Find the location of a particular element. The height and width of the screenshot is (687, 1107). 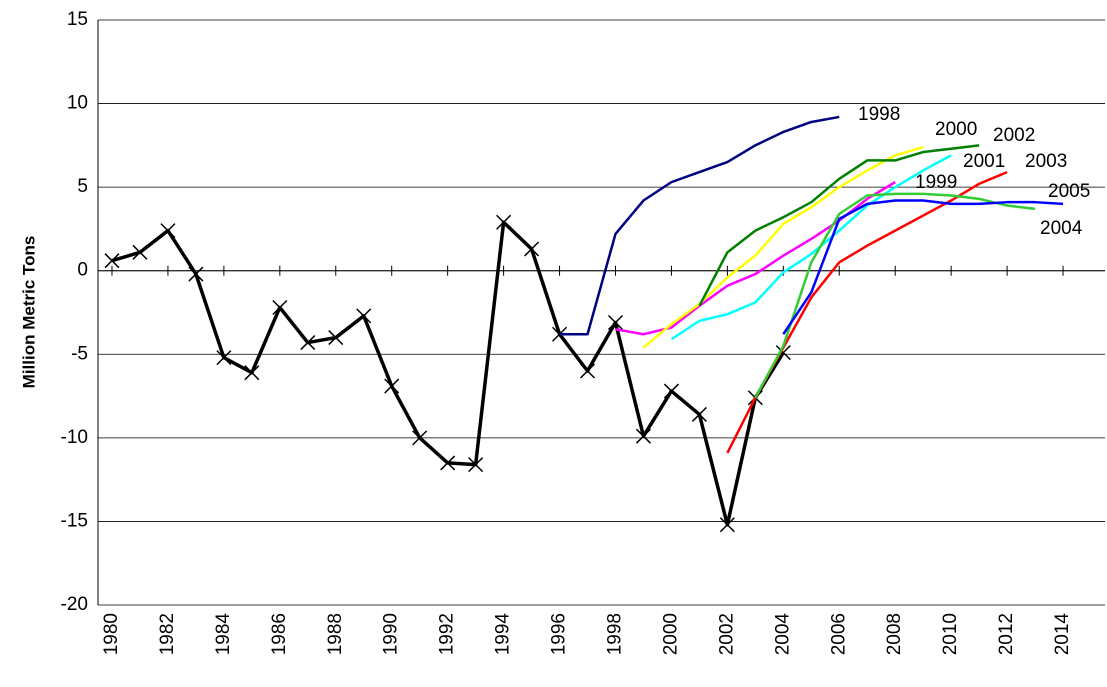

x-tick-label: 1990 is located at coordinates (391, 634).